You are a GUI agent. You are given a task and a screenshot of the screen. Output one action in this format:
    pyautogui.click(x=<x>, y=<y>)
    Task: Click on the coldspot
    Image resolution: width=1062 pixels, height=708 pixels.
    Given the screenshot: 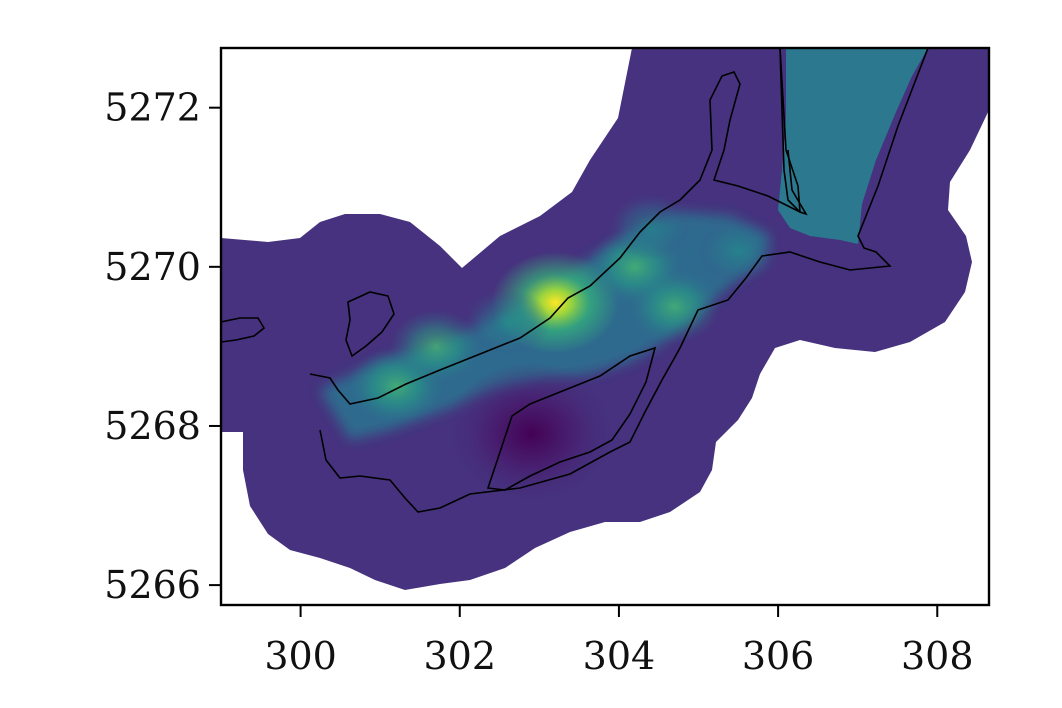 What is the action you would take?
    pyautogui.click(x=531, y=434)
    